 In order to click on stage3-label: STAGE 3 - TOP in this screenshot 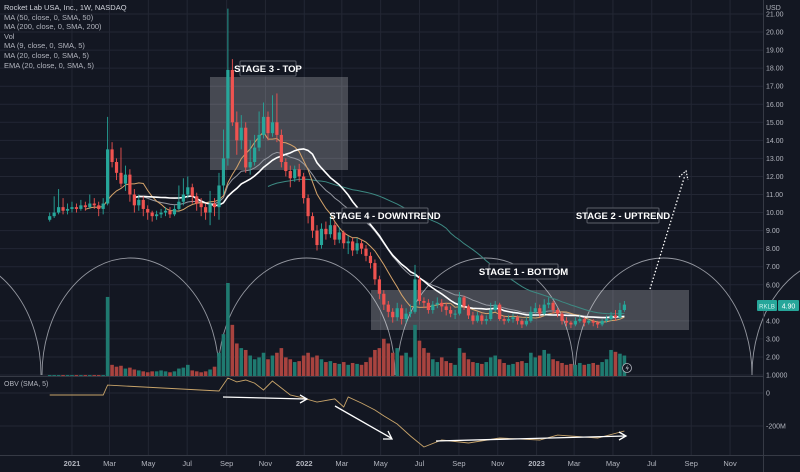, I will do `click(268, 68)`.